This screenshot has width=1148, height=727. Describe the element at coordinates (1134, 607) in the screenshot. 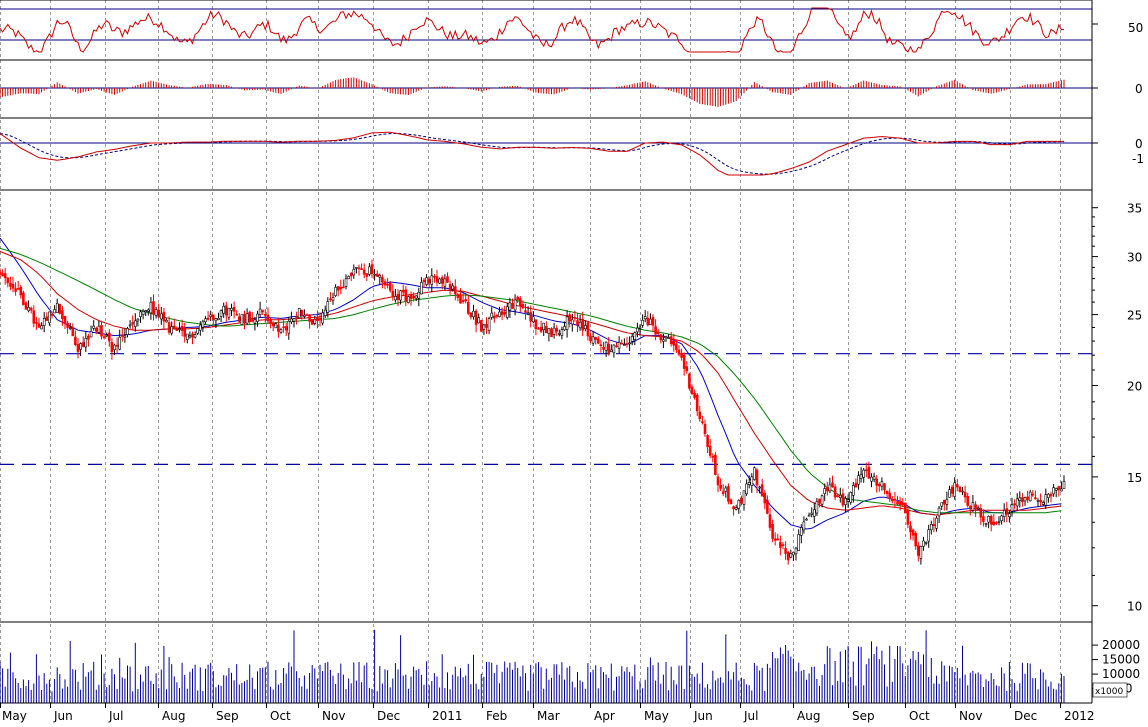

I see `price-tick-label: 10` at that location.